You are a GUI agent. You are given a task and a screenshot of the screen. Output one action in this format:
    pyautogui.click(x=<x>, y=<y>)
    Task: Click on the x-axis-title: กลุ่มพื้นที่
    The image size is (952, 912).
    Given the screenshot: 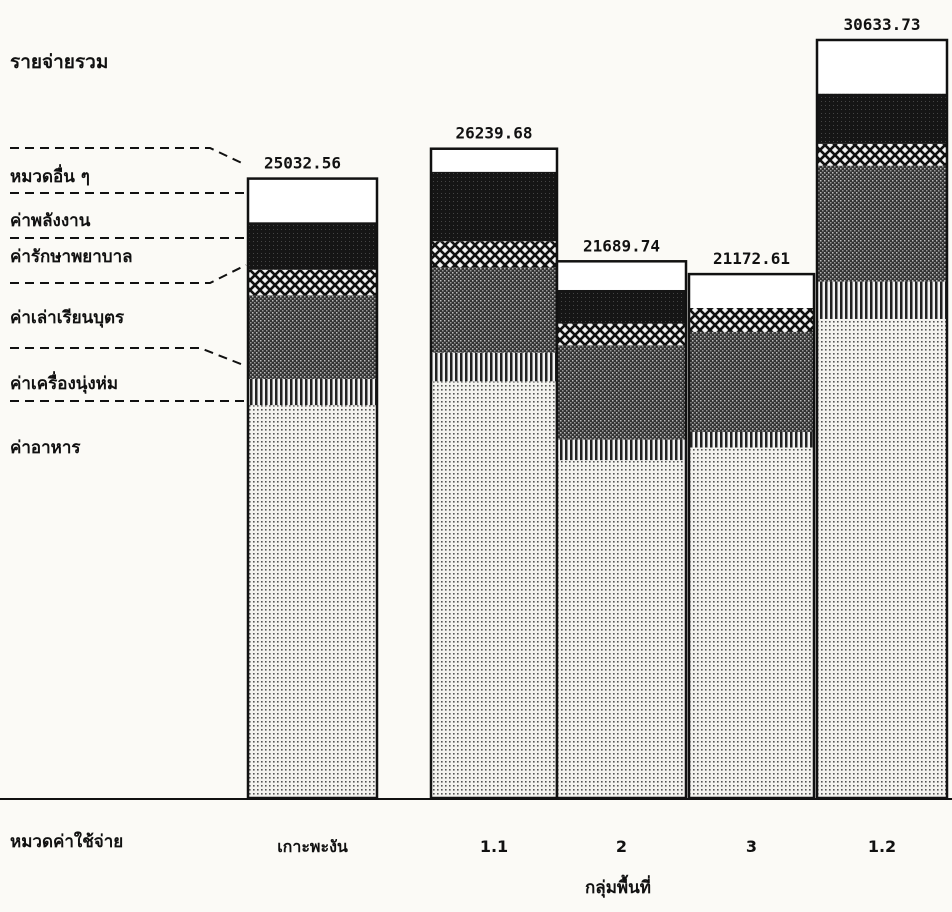 What is the action you would take?
    pyautogui.click(x=618, y=886)
    